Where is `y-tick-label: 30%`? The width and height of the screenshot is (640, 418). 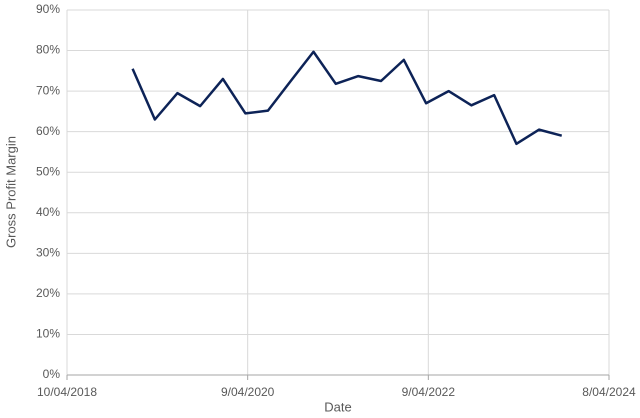 y-tick-label: 30% is located at coordinates (48, 253).